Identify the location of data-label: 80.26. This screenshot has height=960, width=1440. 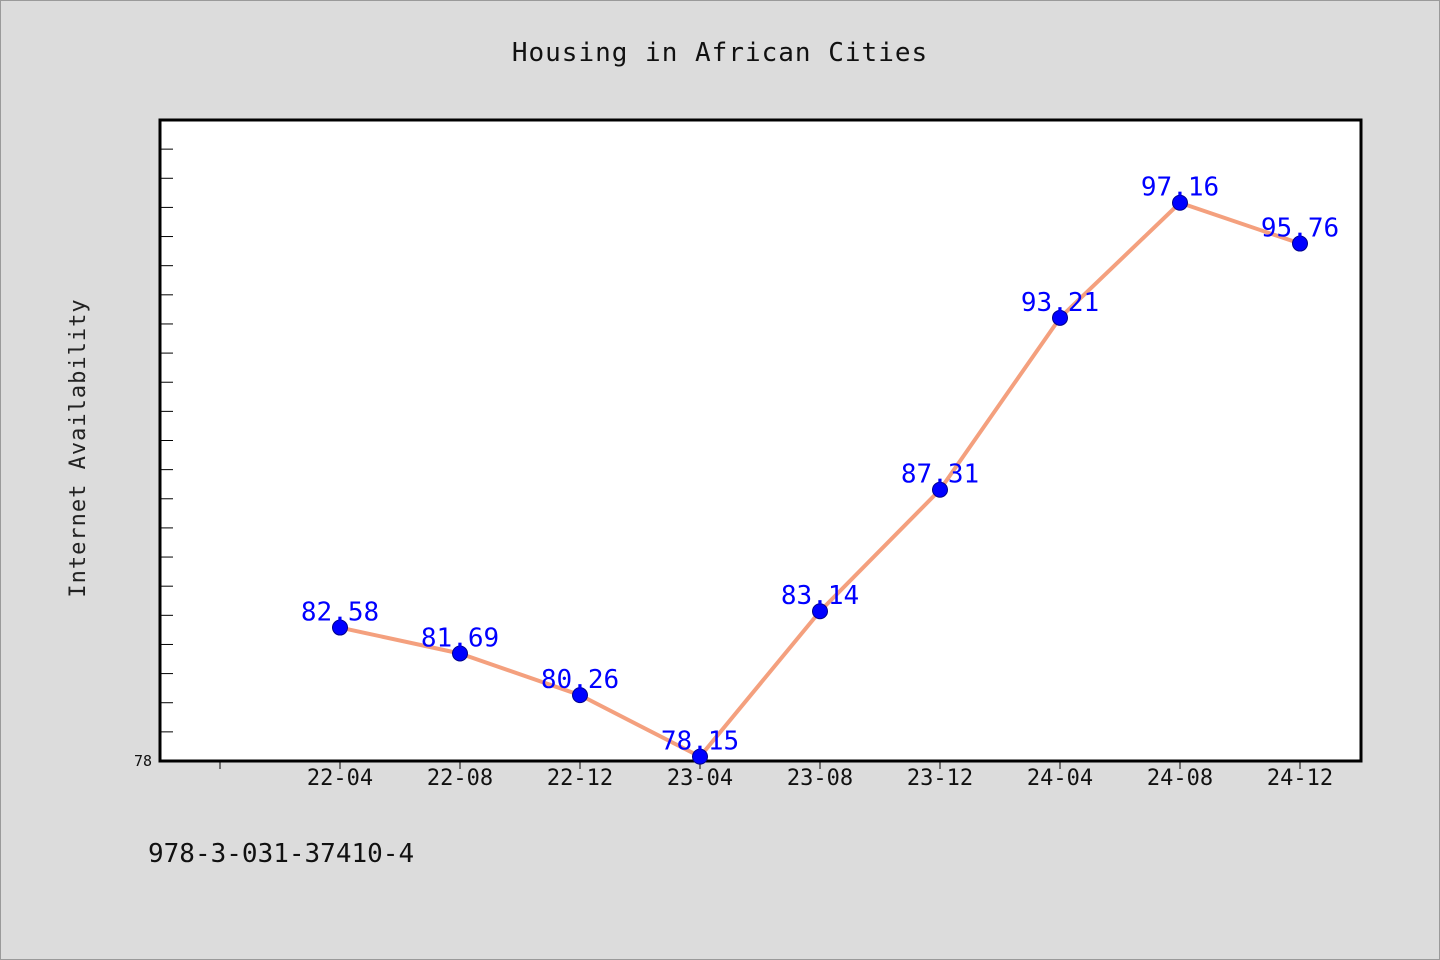
(580, 680).